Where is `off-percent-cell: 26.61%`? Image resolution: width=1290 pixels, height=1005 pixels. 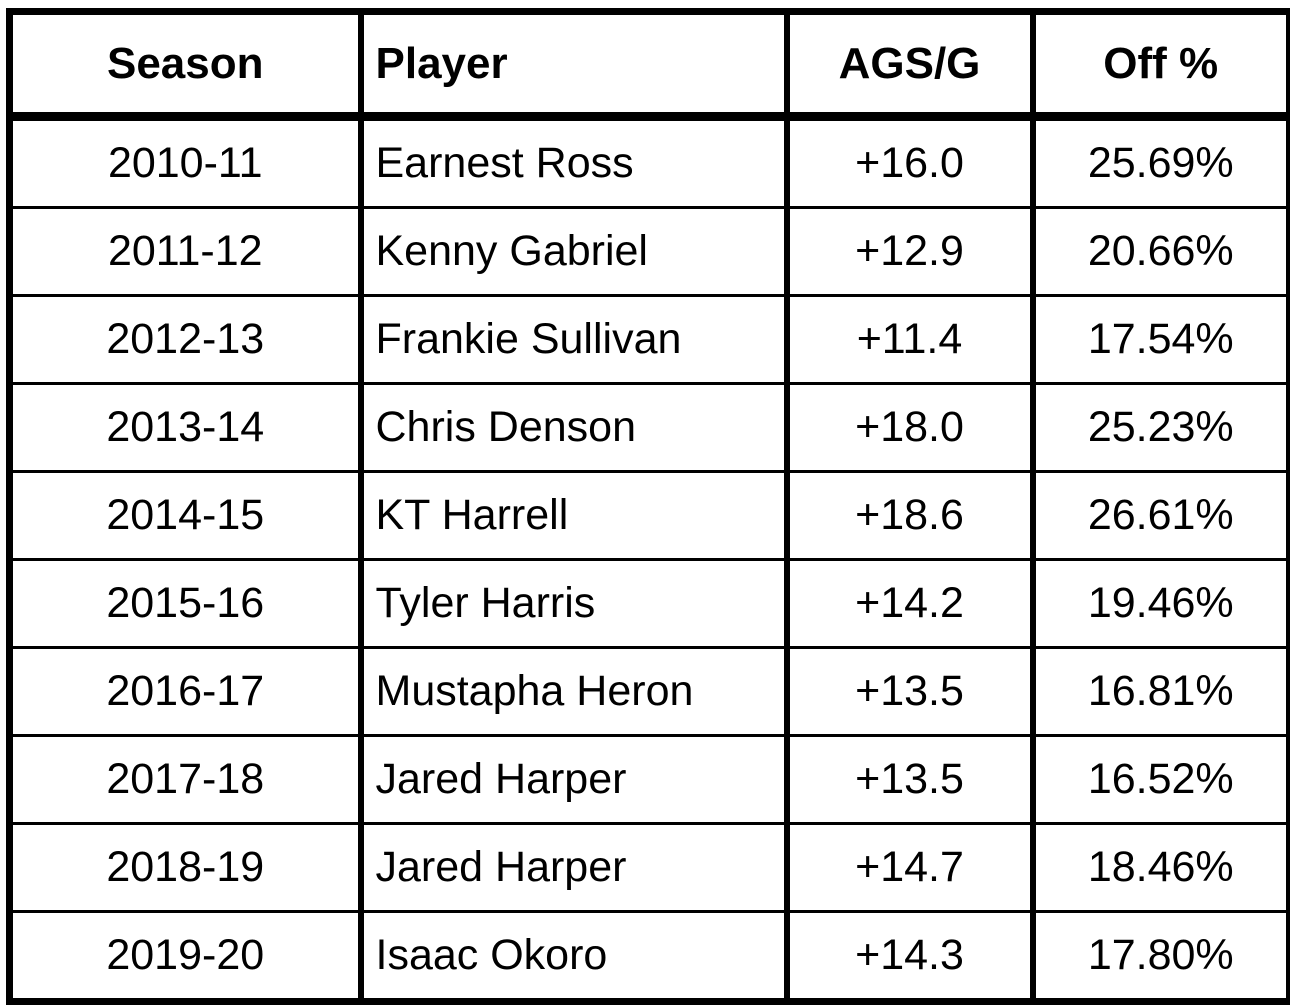
off-percent-cell: 26.61% is located at coordinates (1160, 515).